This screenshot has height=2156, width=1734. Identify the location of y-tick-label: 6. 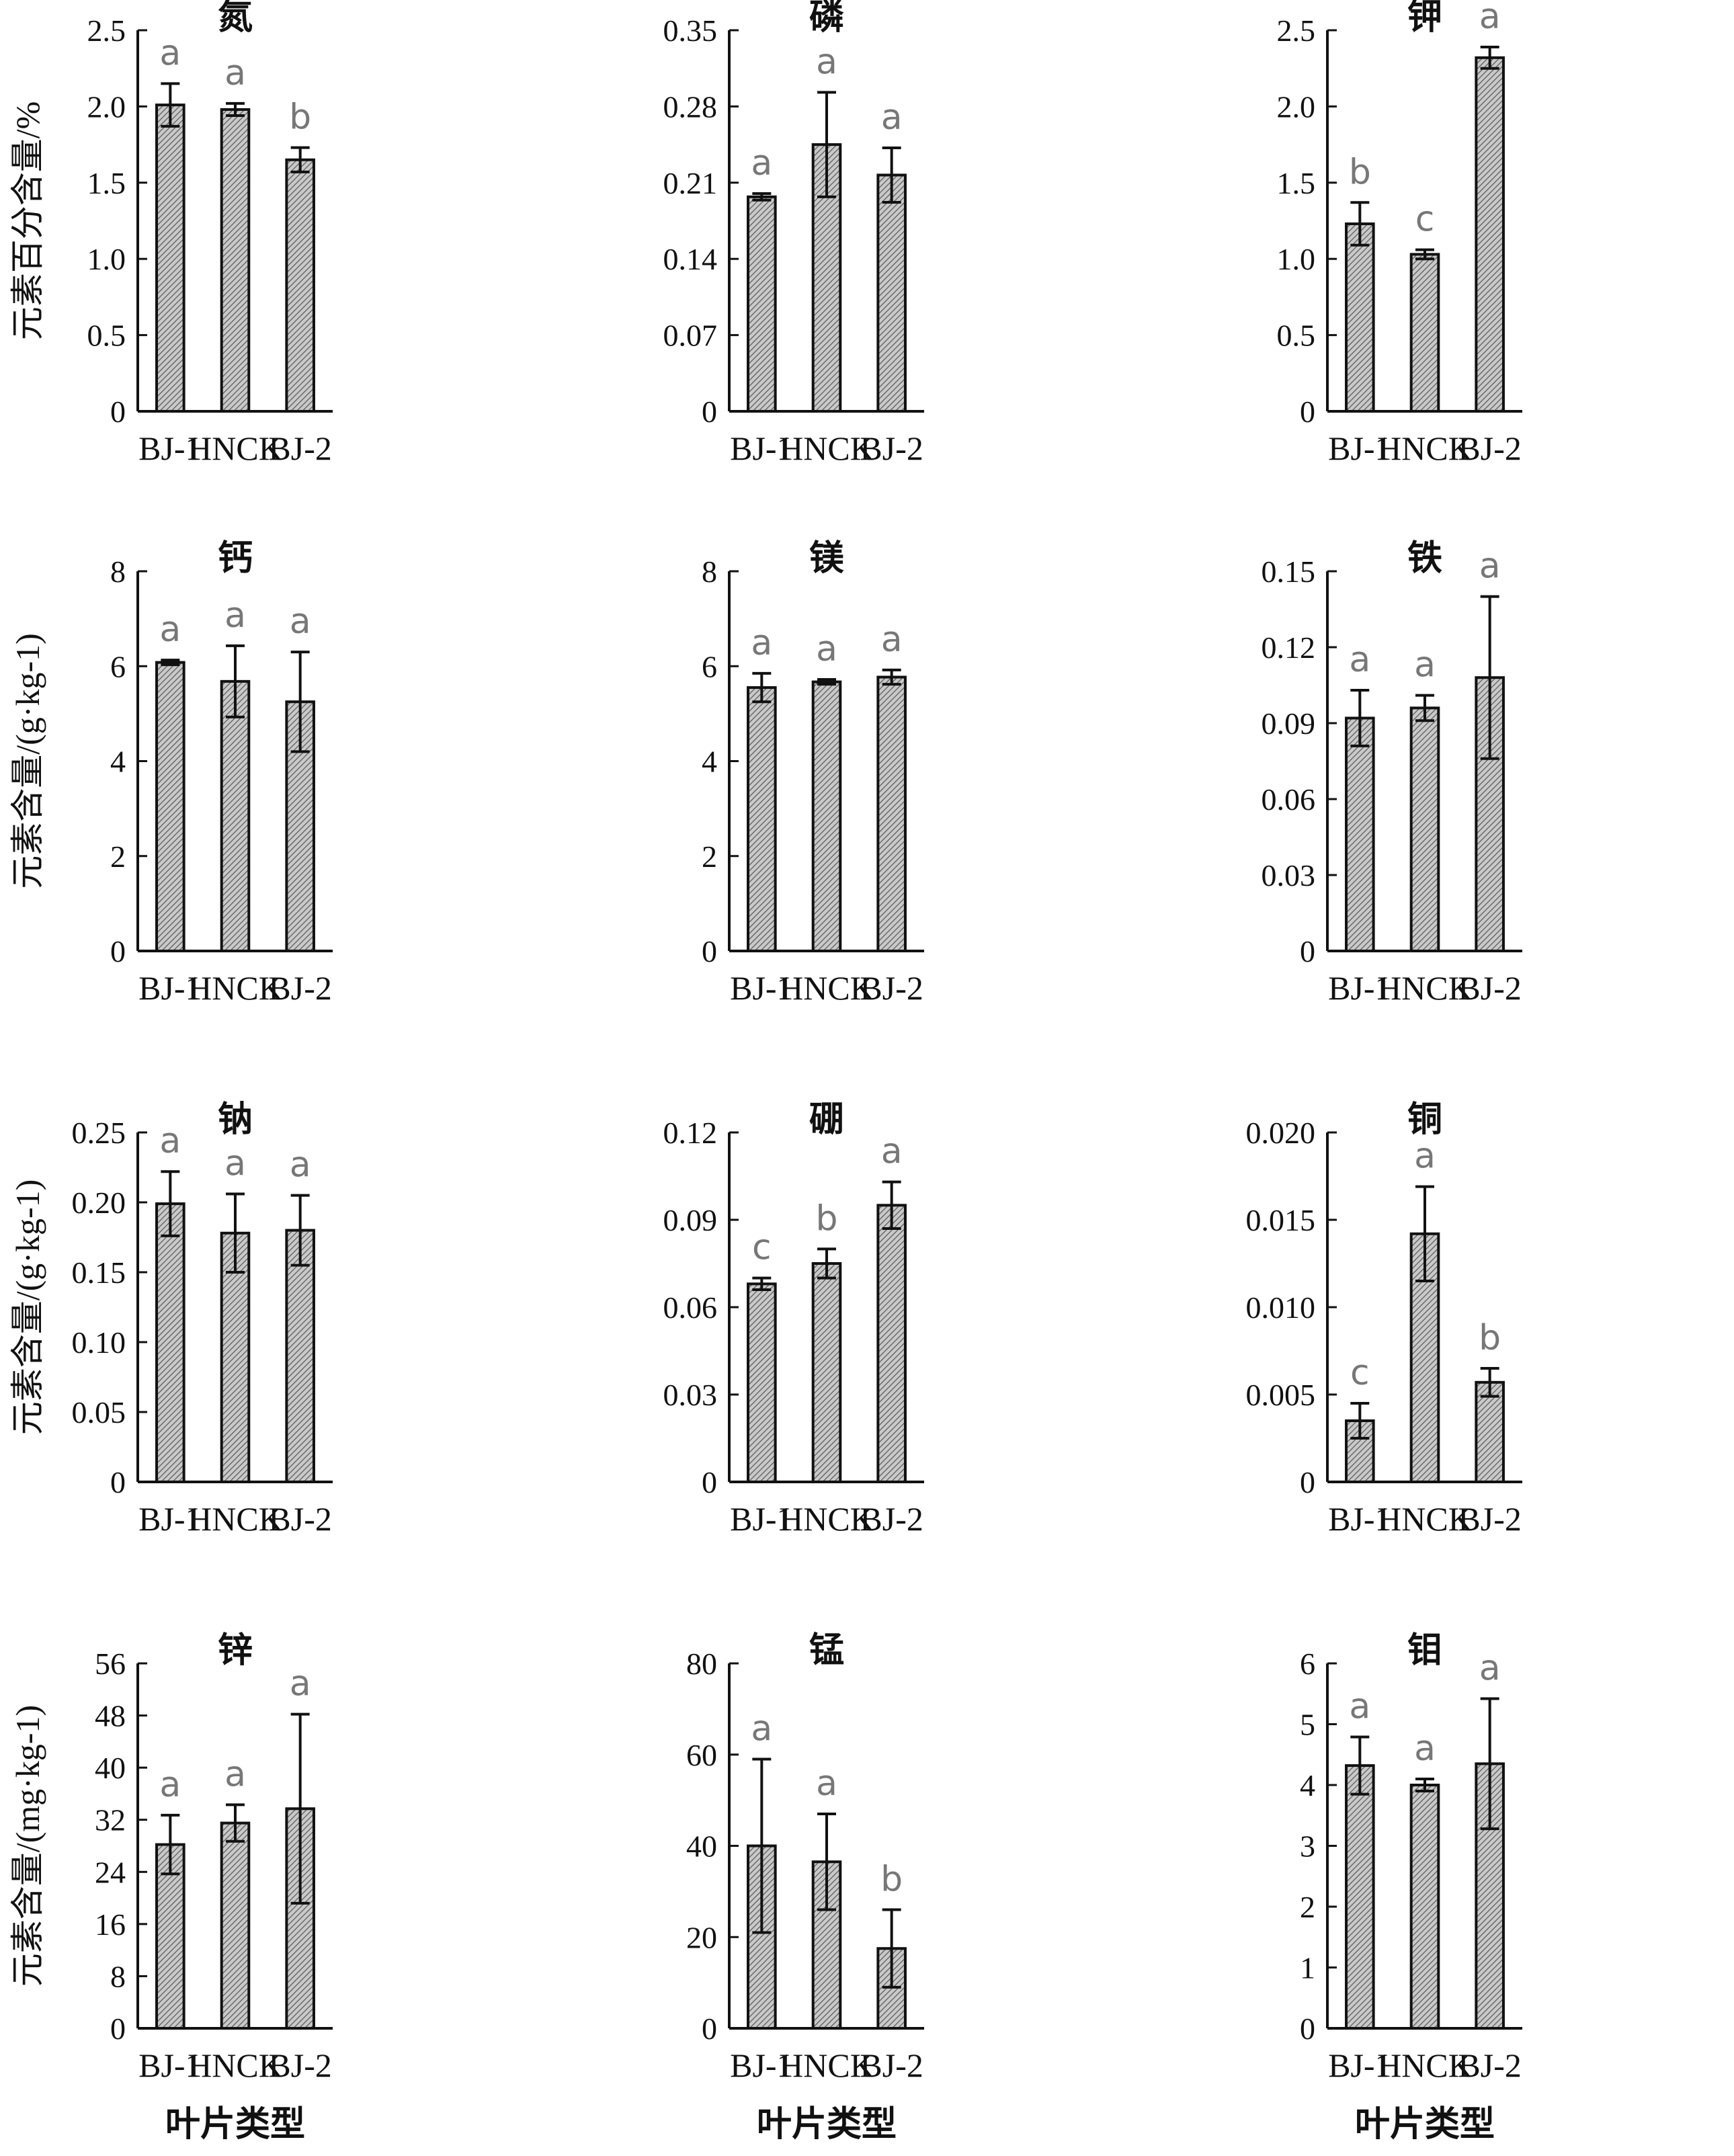
(709, 666).